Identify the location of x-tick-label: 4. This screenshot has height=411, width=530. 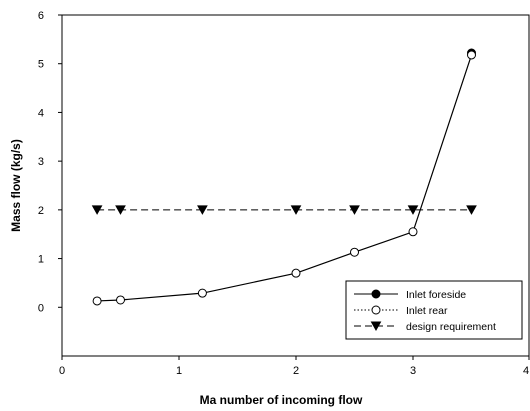
(526, 371).